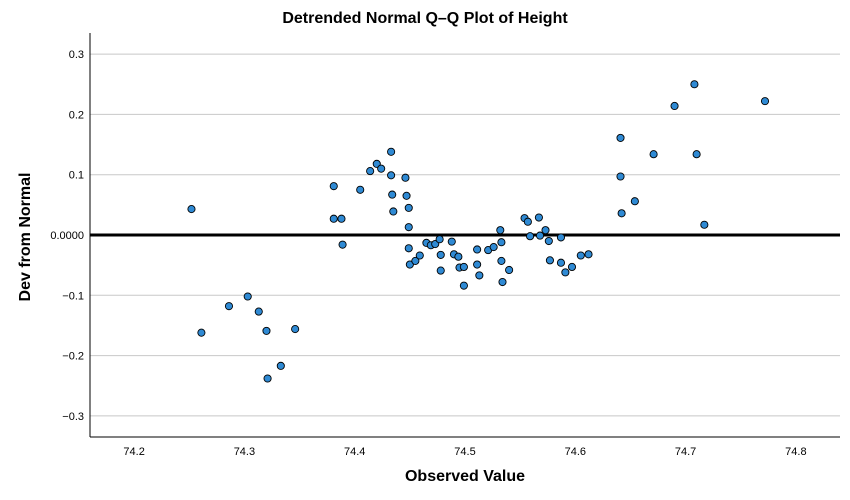 The width and height of the screenshot is (850, 500). Describe the element at coordinates (76, 55) in the screenshot. I see `y-tick-label: 0.3` at that location.